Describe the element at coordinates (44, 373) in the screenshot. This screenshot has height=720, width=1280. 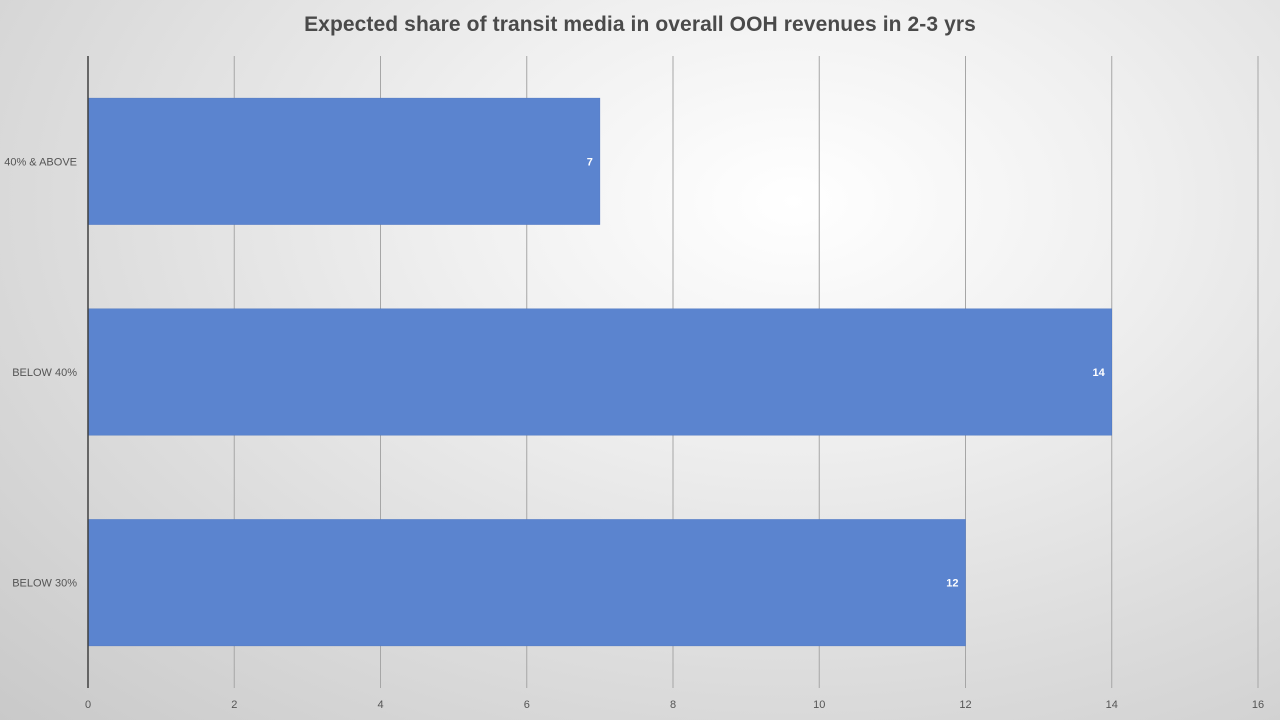
I see `category-label-1: BELOW 40%` at that location.